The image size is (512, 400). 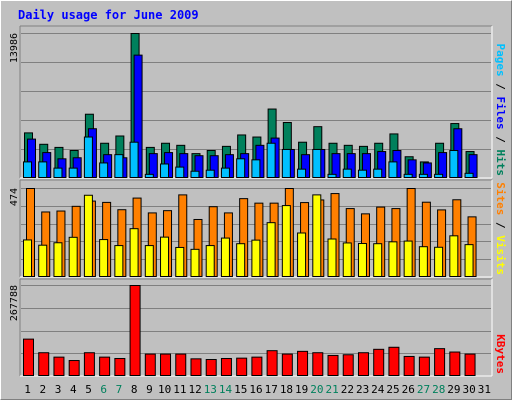 I want to click on day-label: 24, so click(x=378, y=389).